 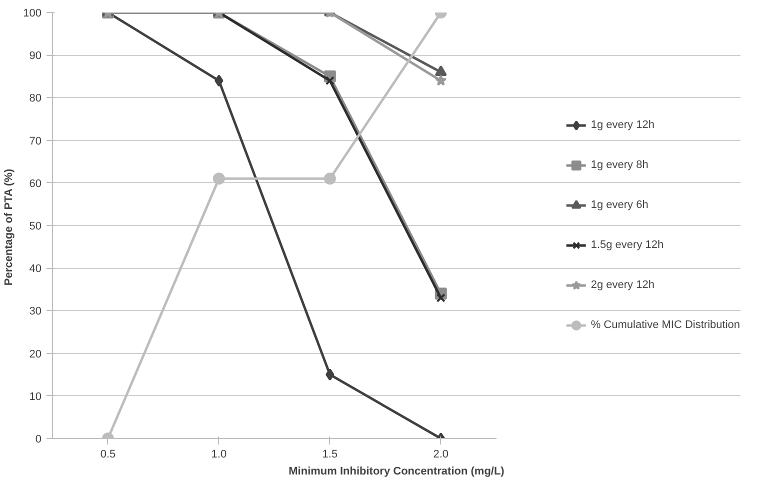 I want to click on x-tick-label: 1.5, so click(x=330, y=454).